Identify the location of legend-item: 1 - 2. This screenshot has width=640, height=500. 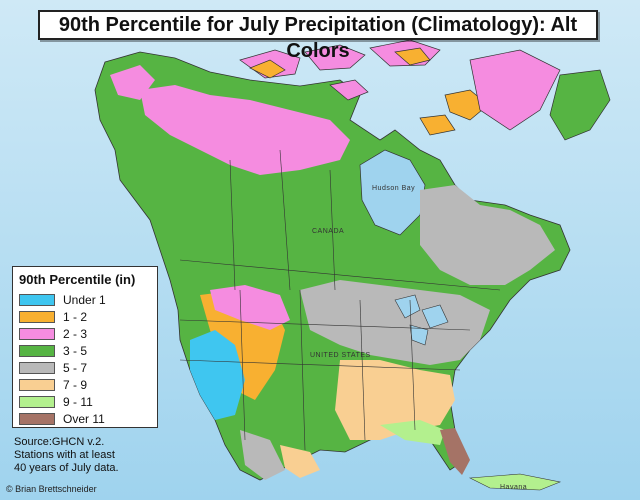
(85, 316).